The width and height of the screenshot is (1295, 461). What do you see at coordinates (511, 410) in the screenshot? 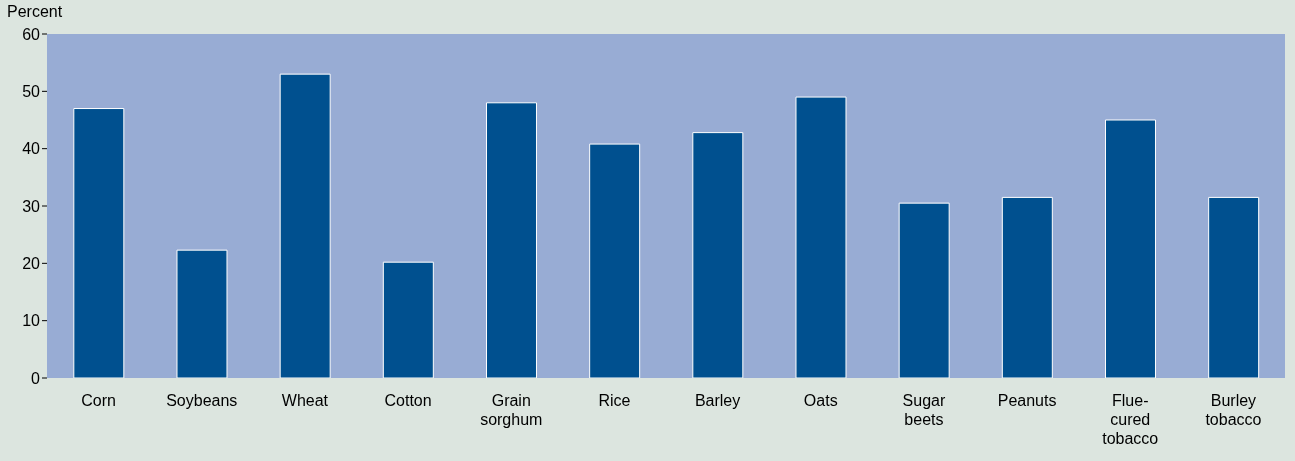
I see `x-tick-label: Grain sorghum` at bounding box center [511, 410].